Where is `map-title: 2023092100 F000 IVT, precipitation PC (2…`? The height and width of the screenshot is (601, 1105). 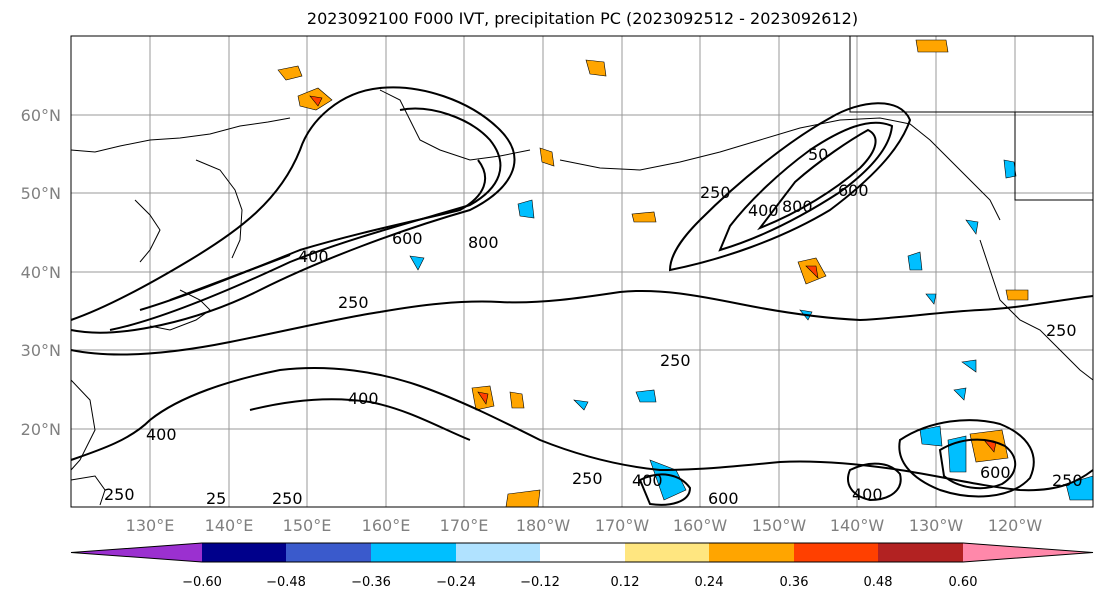
map-title: 2023092100 F000 IVT, precipitation PC (2… is located at coordinates (582, 18).